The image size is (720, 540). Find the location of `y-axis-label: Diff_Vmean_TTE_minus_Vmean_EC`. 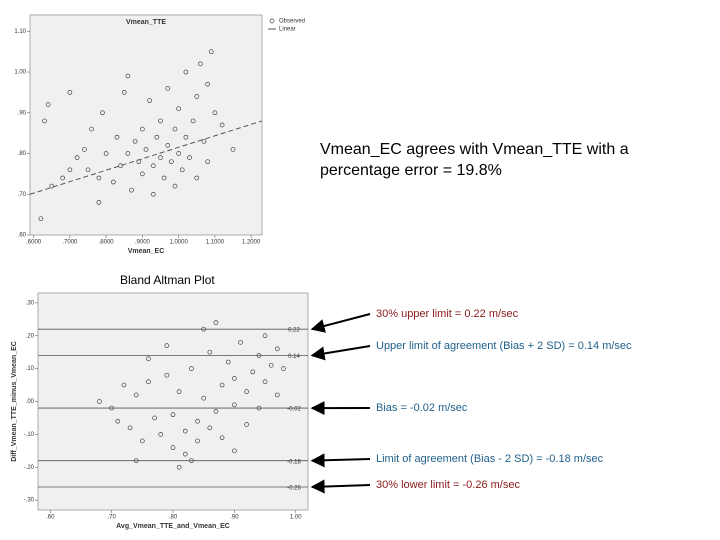

y-axis-label: Diff_Vmean_TTE_minus_Vmean_EC is located at coordinates (14, 401).